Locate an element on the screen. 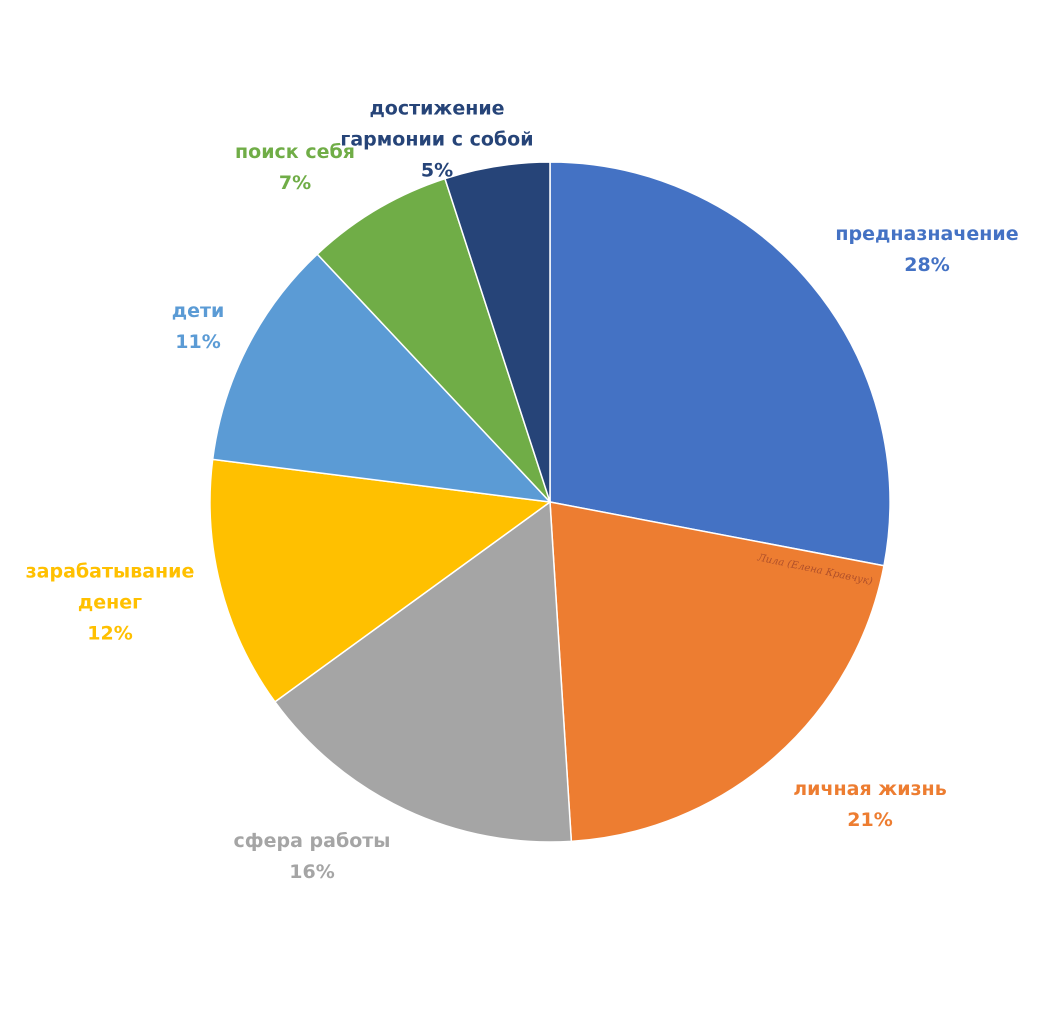 This screenshot has width=1044, height=1024. category-name: личная жизнь is located at coordinates (870, 789).